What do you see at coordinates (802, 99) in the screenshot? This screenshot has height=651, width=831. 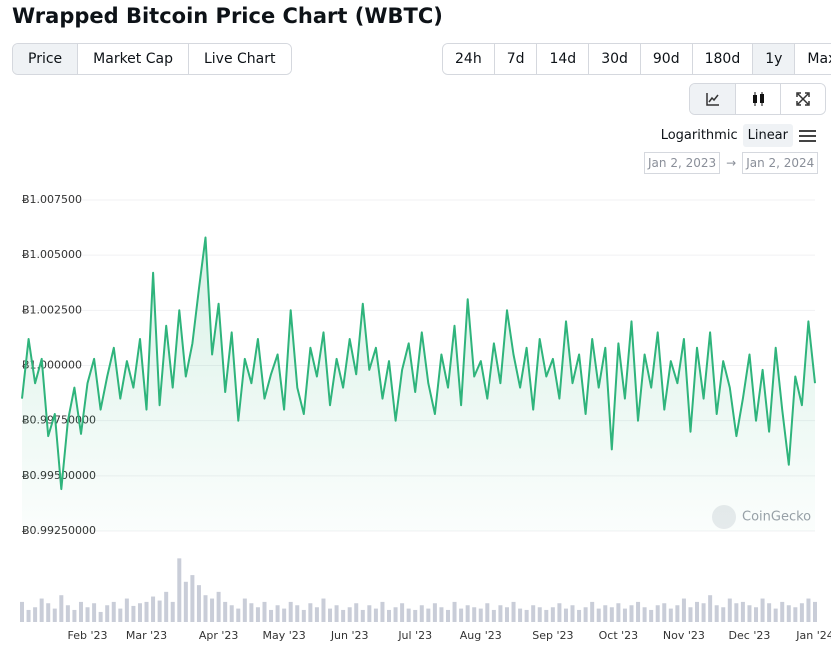 I see `fullscreen-button` at bounding box center [802, 99].